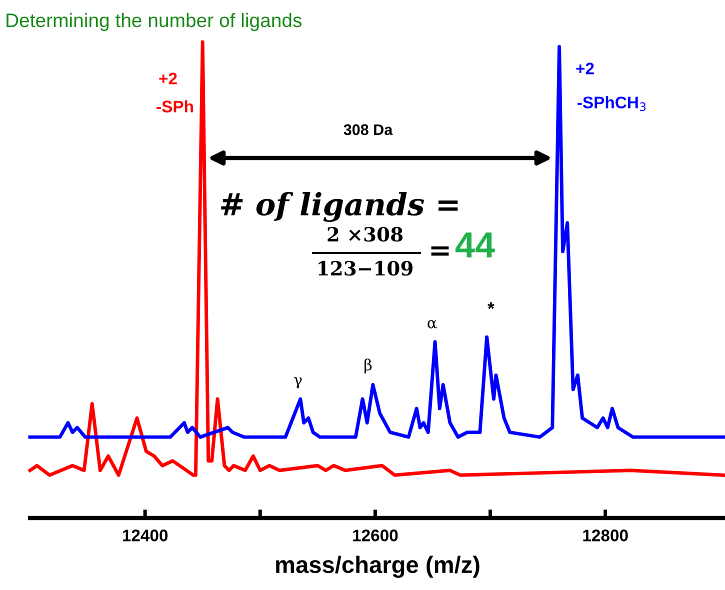 Image resolution: width=725 pixels, height=590 pixels. What do you see at coordinates (440, 251) in the screenshot?
I see `annotation: =` at bounding box center [440, 251].